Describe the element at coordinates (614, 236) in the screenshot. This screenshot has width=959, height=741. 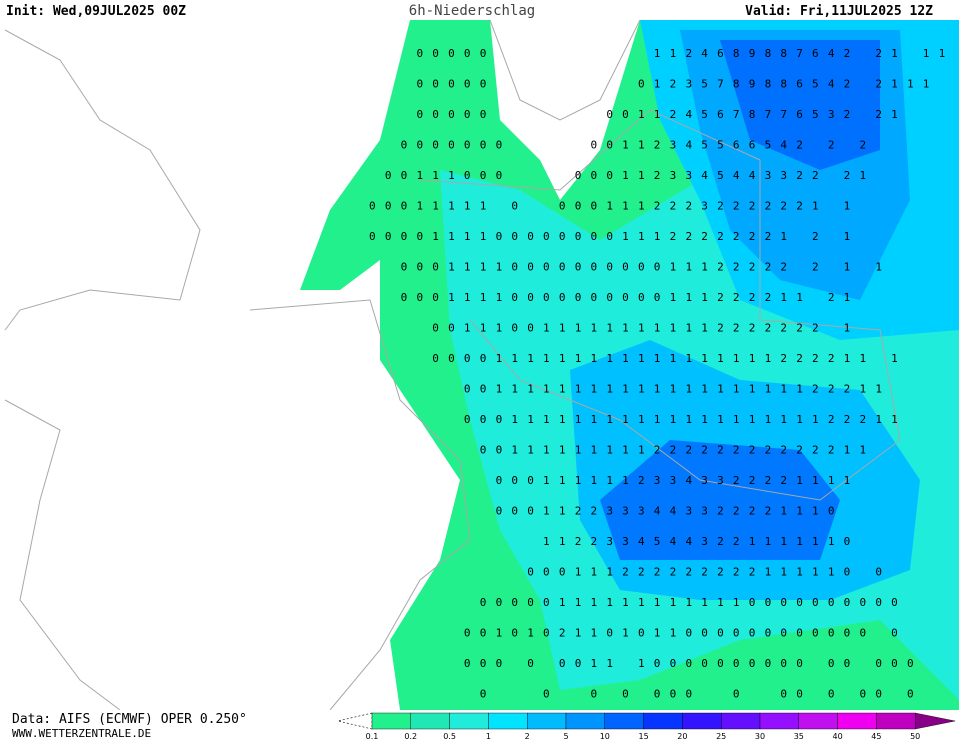
I see `grid-row: 000011110000000011122222221 2 1` at that location.